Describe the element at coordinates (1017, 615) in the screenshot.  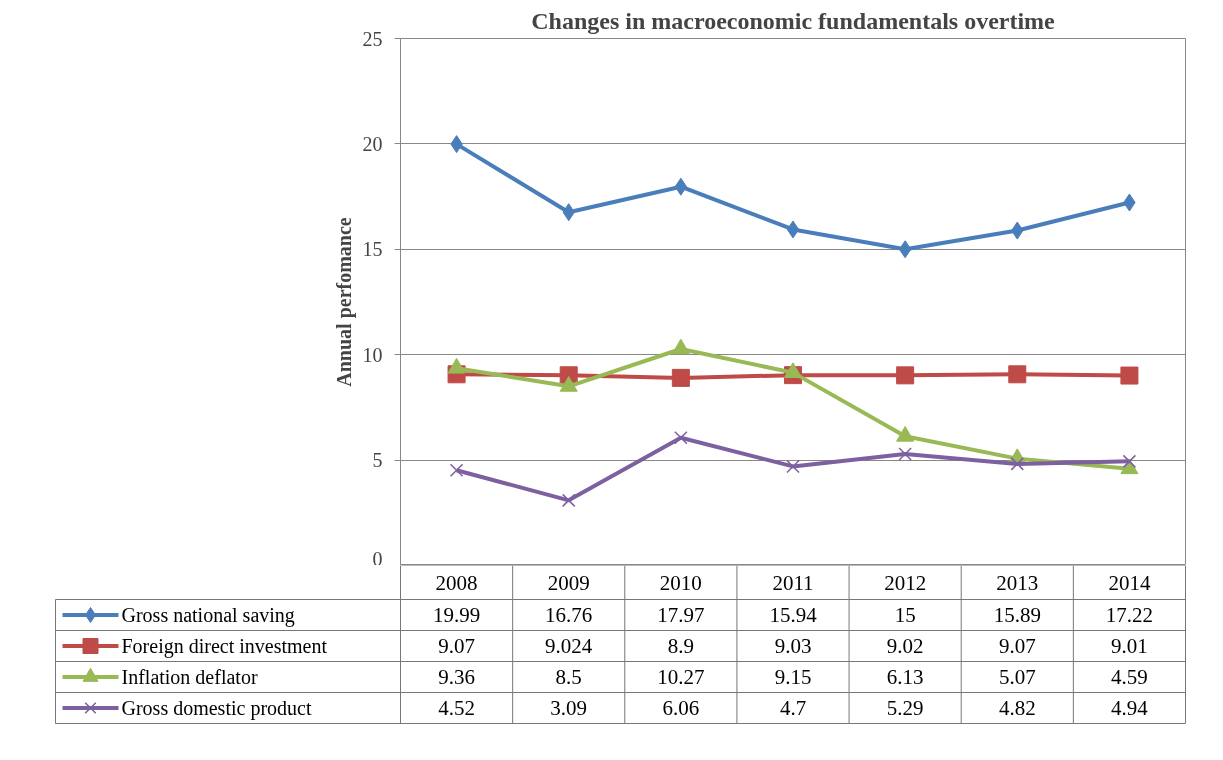
I see `data-label: 15.89` at that location.